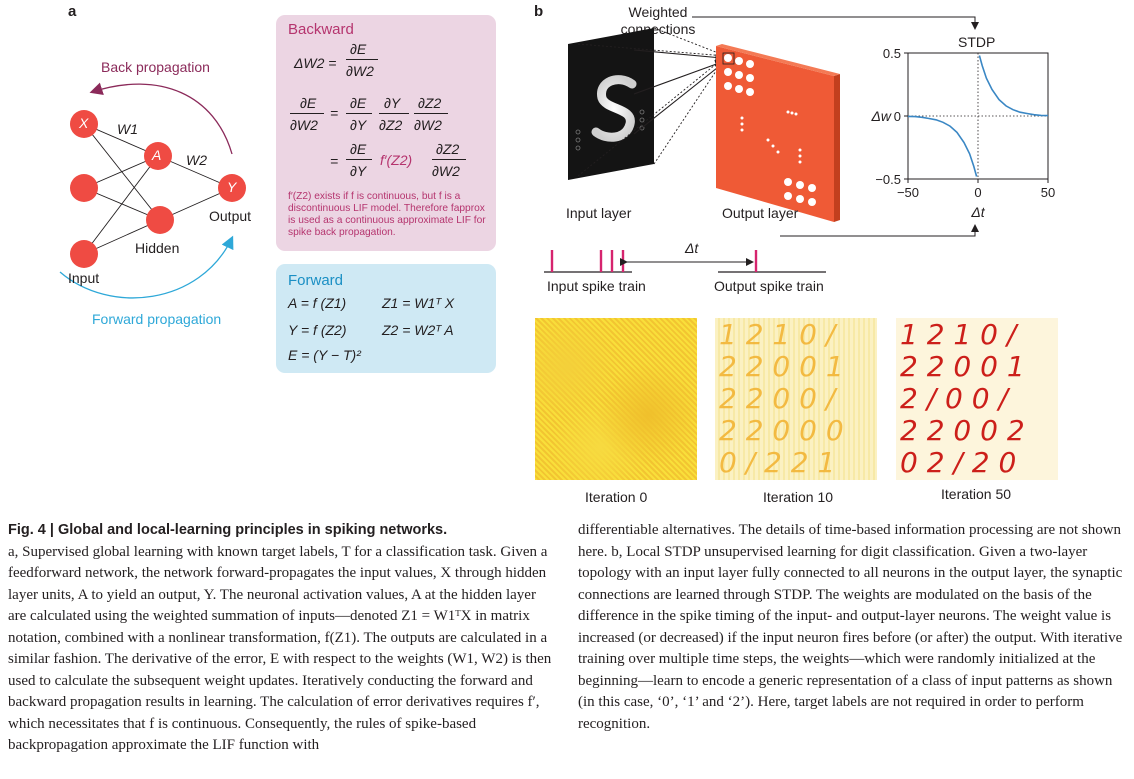 This screenshot has height=779, width=1134. Describe the element at coordinates (358, 149) in the screenshot. I see `eq3-r1-num: ∂E` at that location.